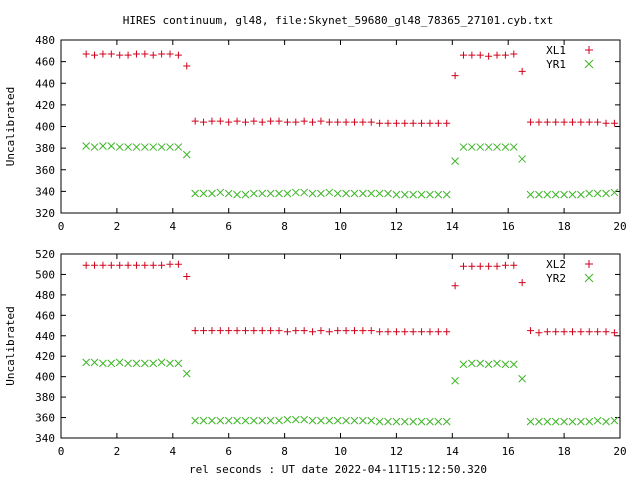 The height and width of the screenshot is (480, 640). What do you see at coordinates (556, 278) in the screenshot?
I see `legend-label: YR2` at bounding box center [556, 278].